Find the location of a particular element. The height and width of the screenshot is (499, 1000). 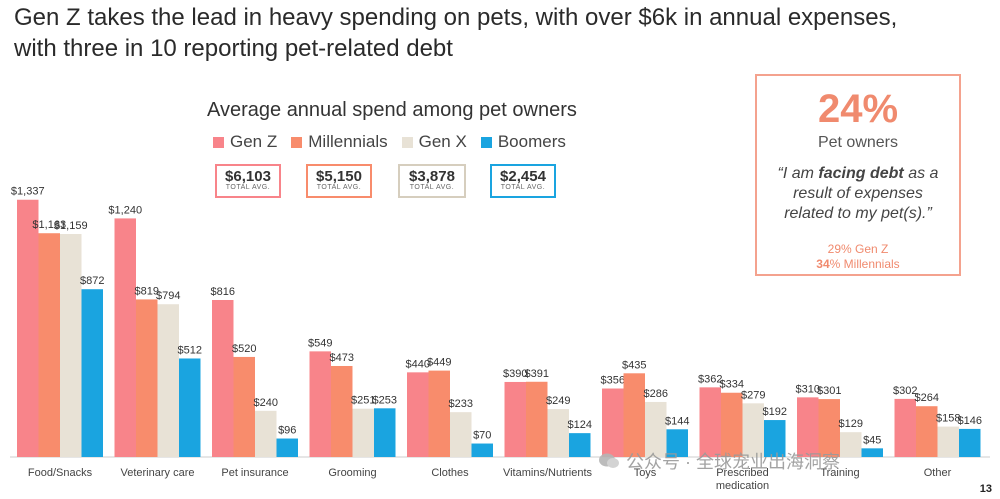

total-value-gen-x: $3,878 is located at coordinates (432, 176).